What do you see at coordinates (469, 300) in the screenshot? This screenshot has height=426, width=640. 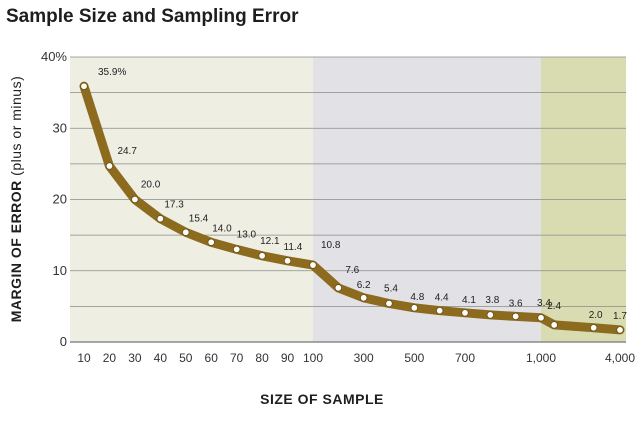 I see `data-label: 4.1` at bounding box center [469, 300].